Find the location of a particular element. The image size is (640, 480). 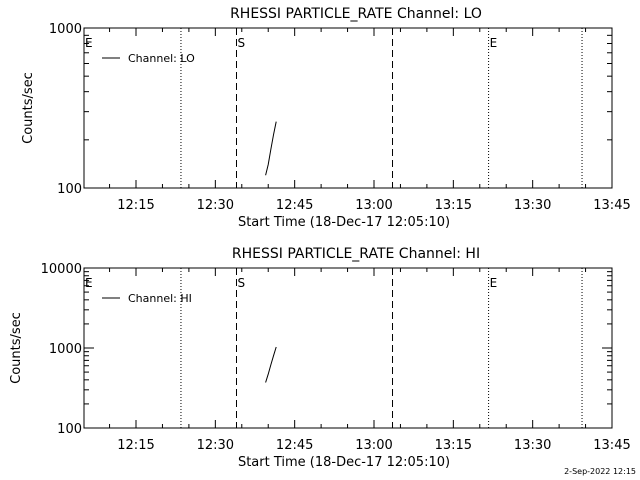

plot-timestamp: 2-Sep-2022 12:15 is located at coordinates (600, 471).